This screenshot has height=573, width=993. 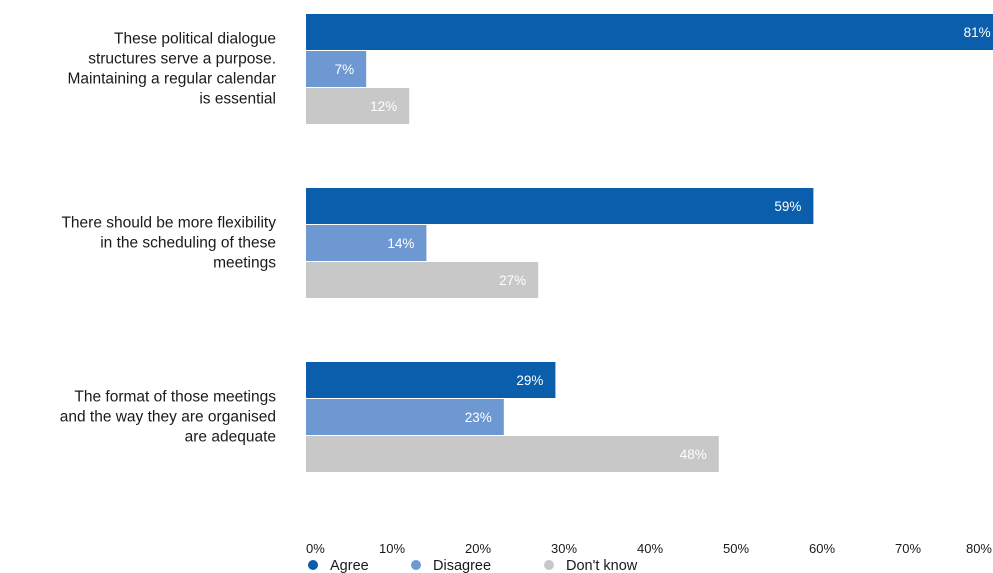 What do you see at coordinates (244, 263) in the screenshot?
I see `category-label-line: meetings` at bounding box center [244, 263].